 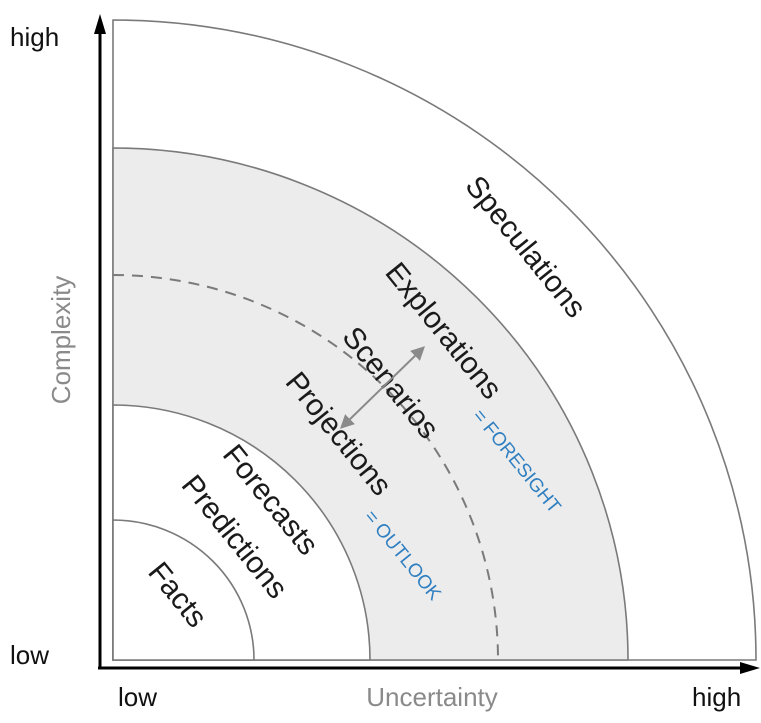 What do you see at coordinates (750, 668) in the screenshot?
I see `x-axis-arrow-icon` at bounding box center [750, 668].